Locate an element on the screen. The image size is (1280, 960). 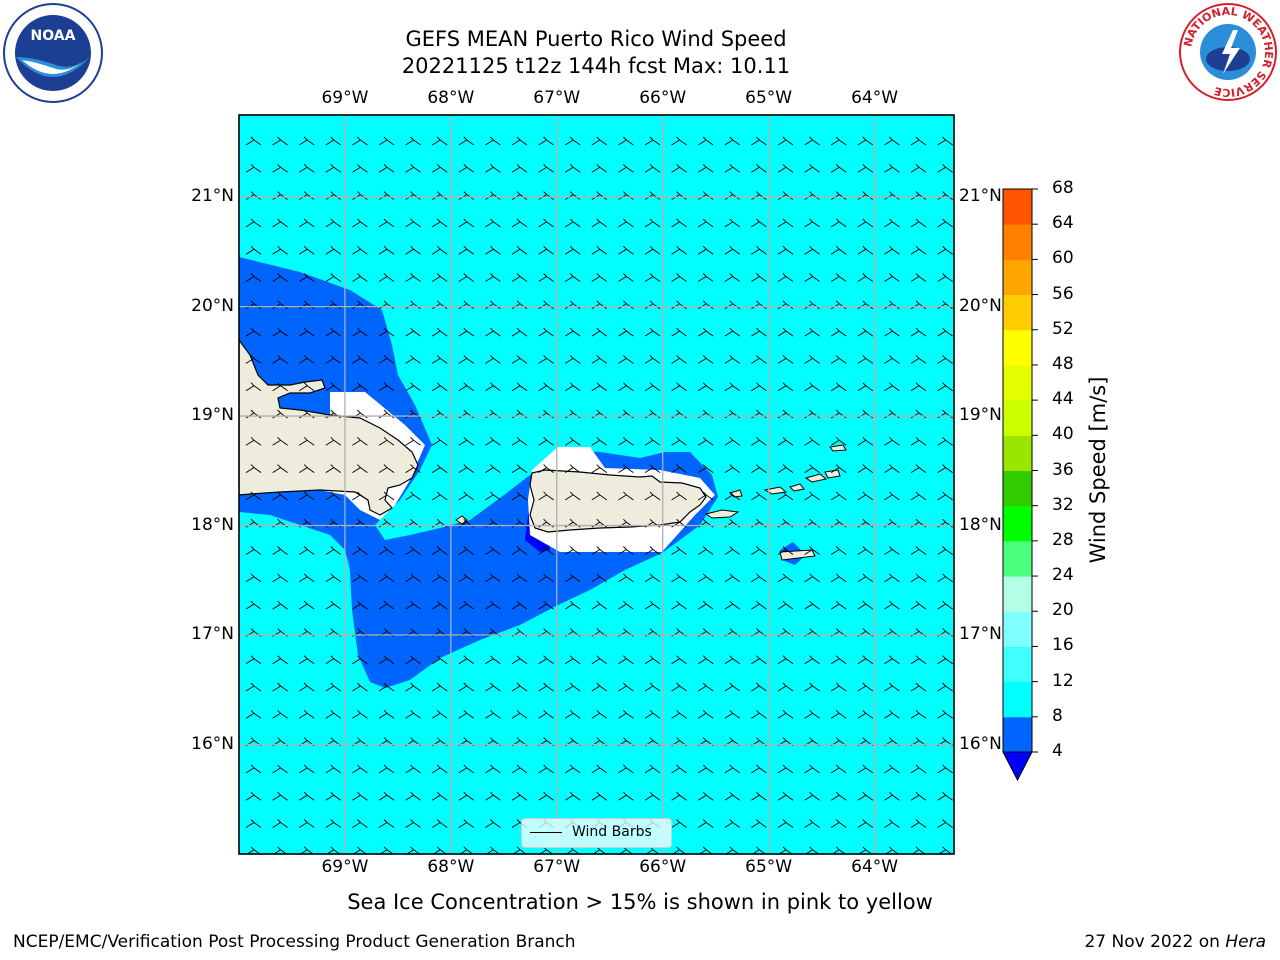
island-vieques is located at coordinates (722, 514).